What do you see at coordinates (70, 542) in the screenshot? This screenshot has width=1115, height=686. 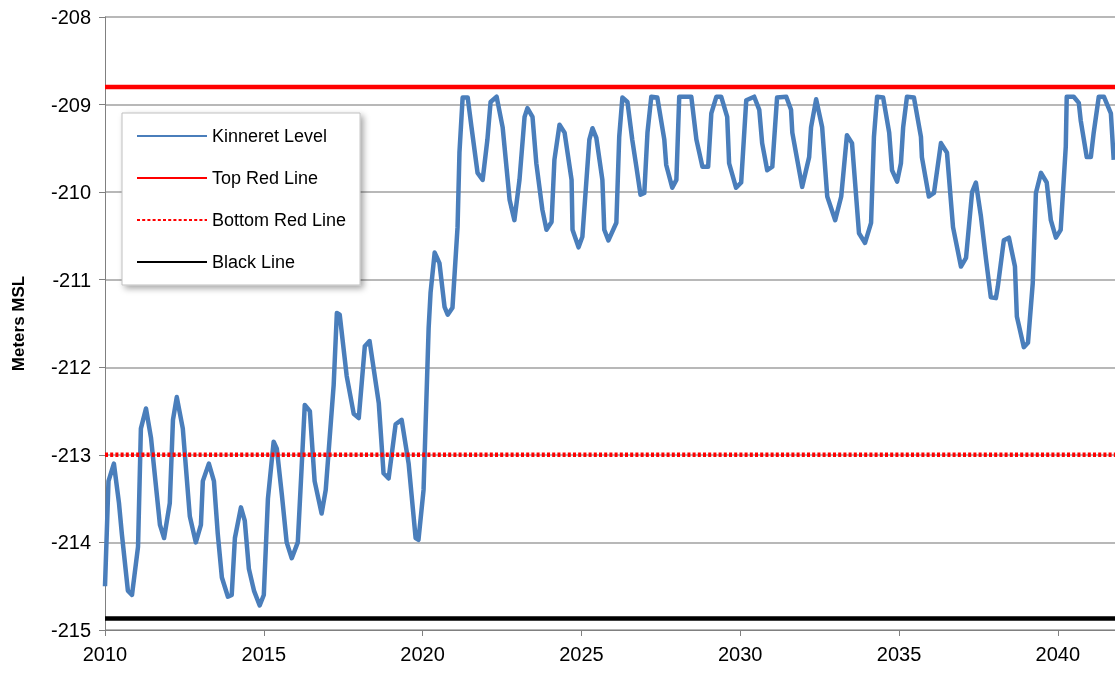 I see `y-tick-label: -214` at bounding box center [70, 542].